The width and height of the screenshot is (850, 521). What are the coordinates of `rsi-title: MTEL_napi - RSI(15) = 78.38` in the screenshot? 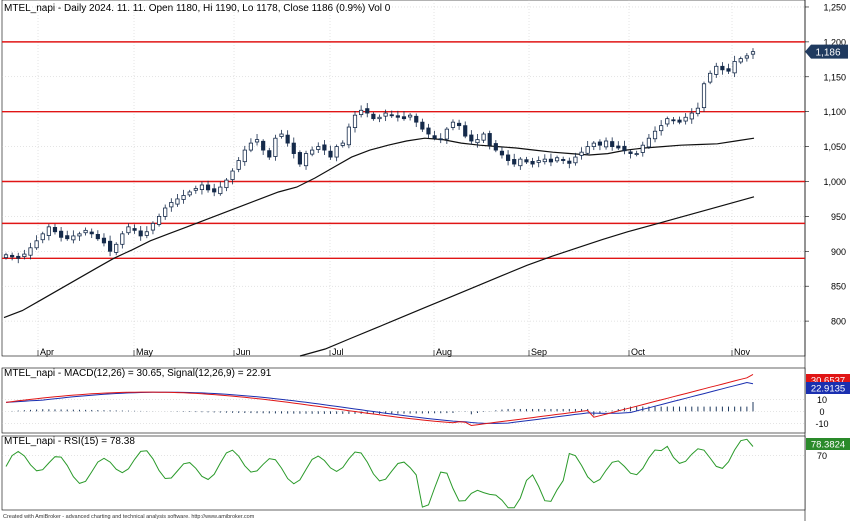 It's located at (69, 441).